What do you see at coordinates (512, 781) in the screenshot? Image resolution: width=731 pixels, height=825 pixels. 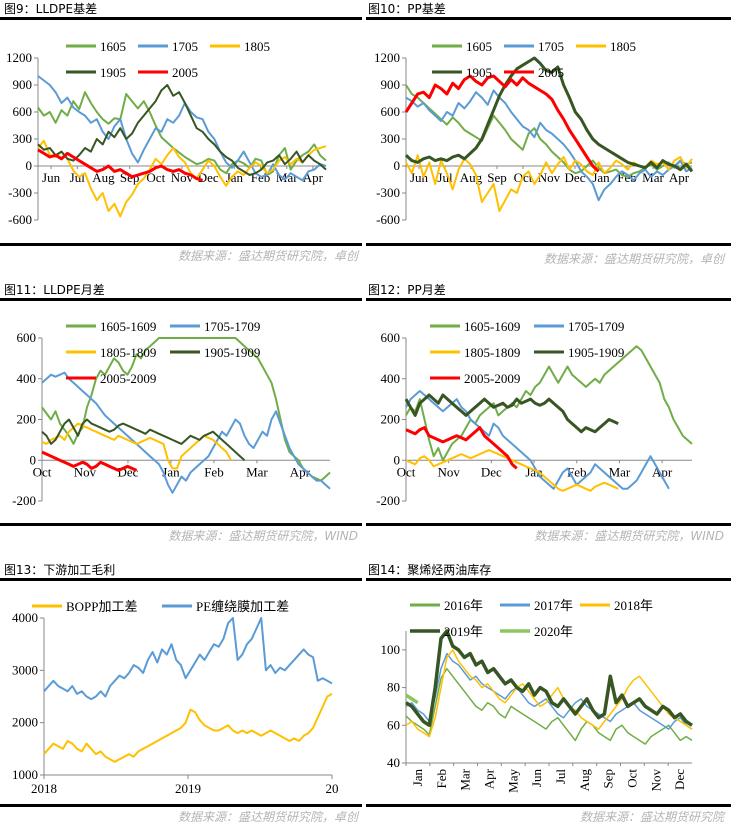 I see `x-tick-label: May` at bounding box center [512, 781].